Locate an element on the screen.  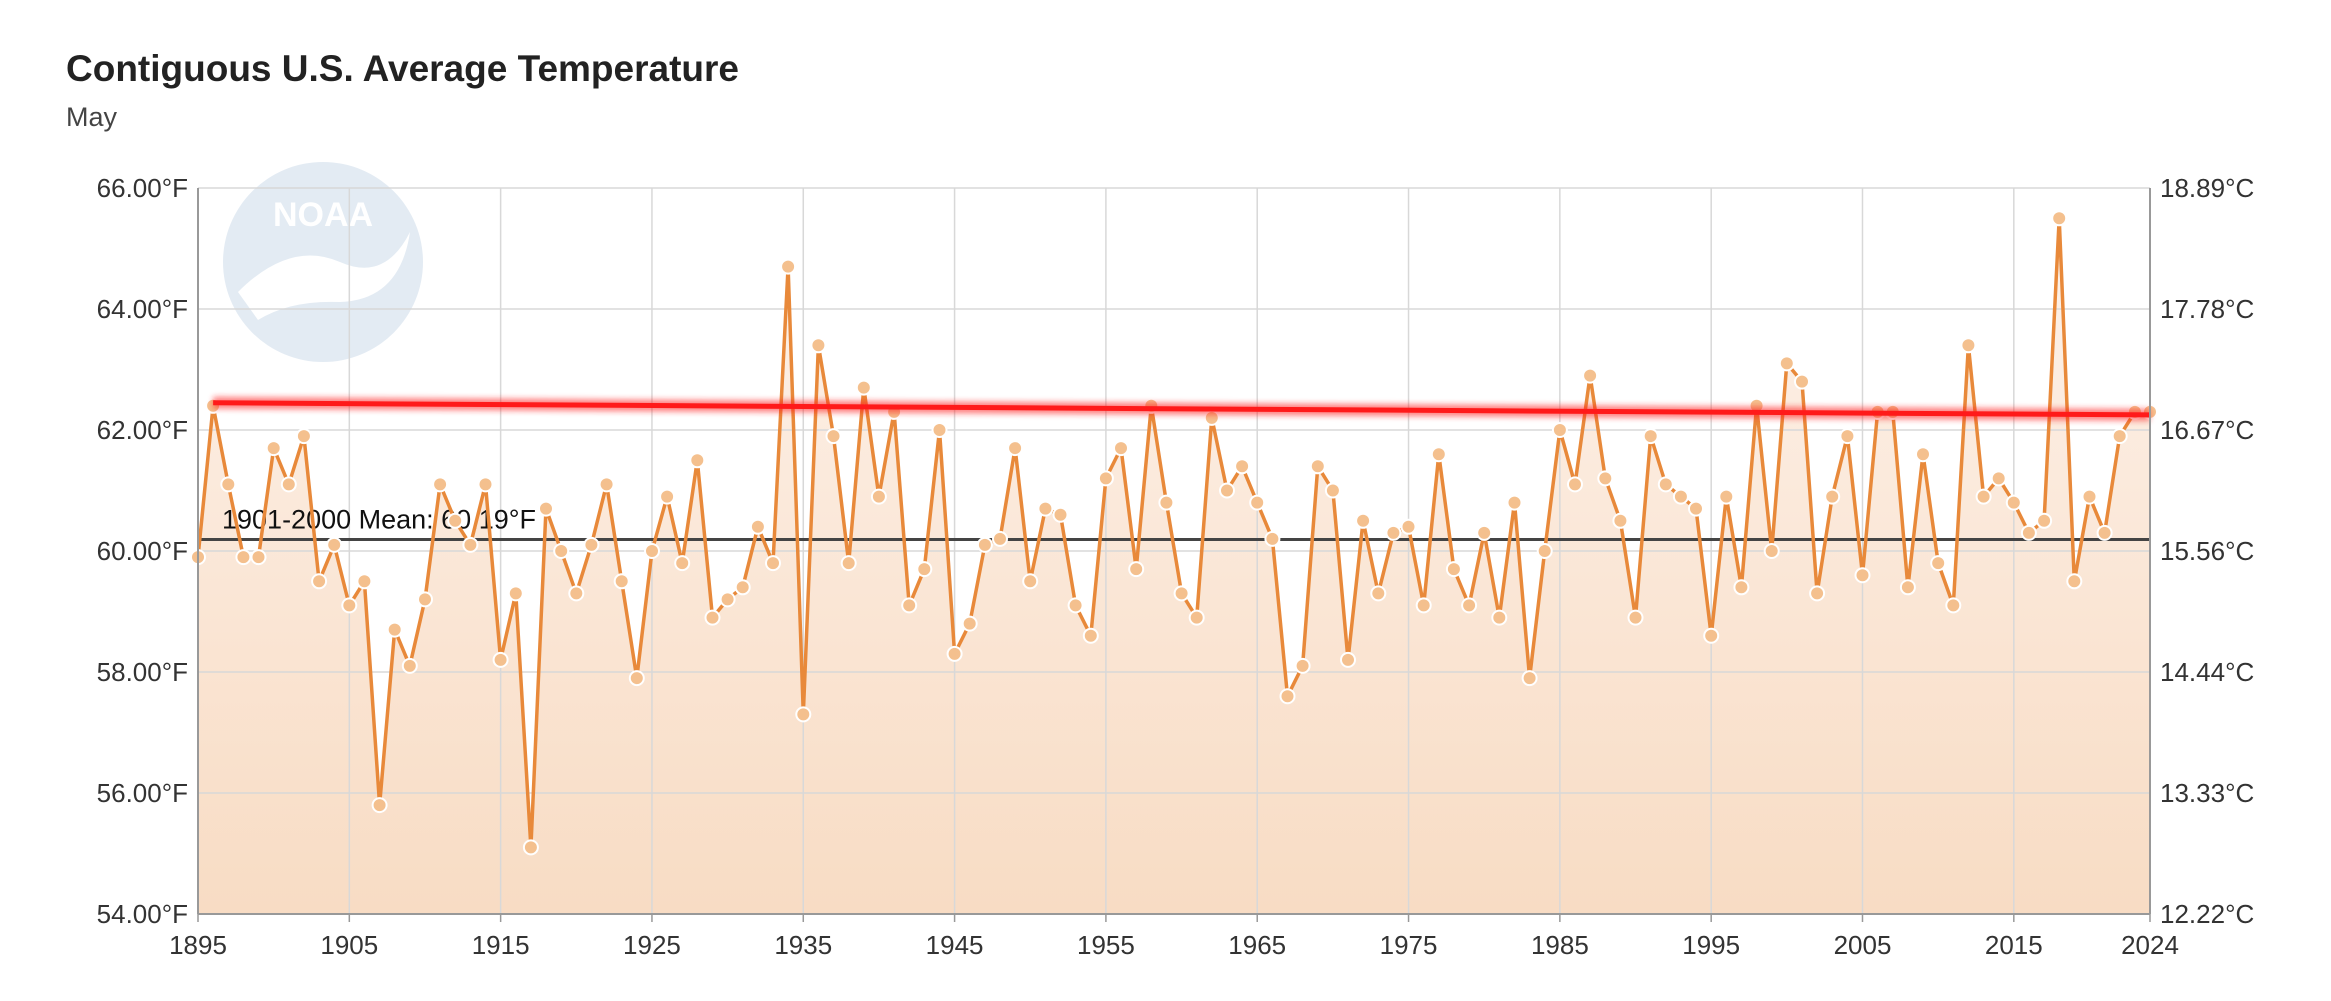
data-point-1977 is located at coordinates (1438, 454).